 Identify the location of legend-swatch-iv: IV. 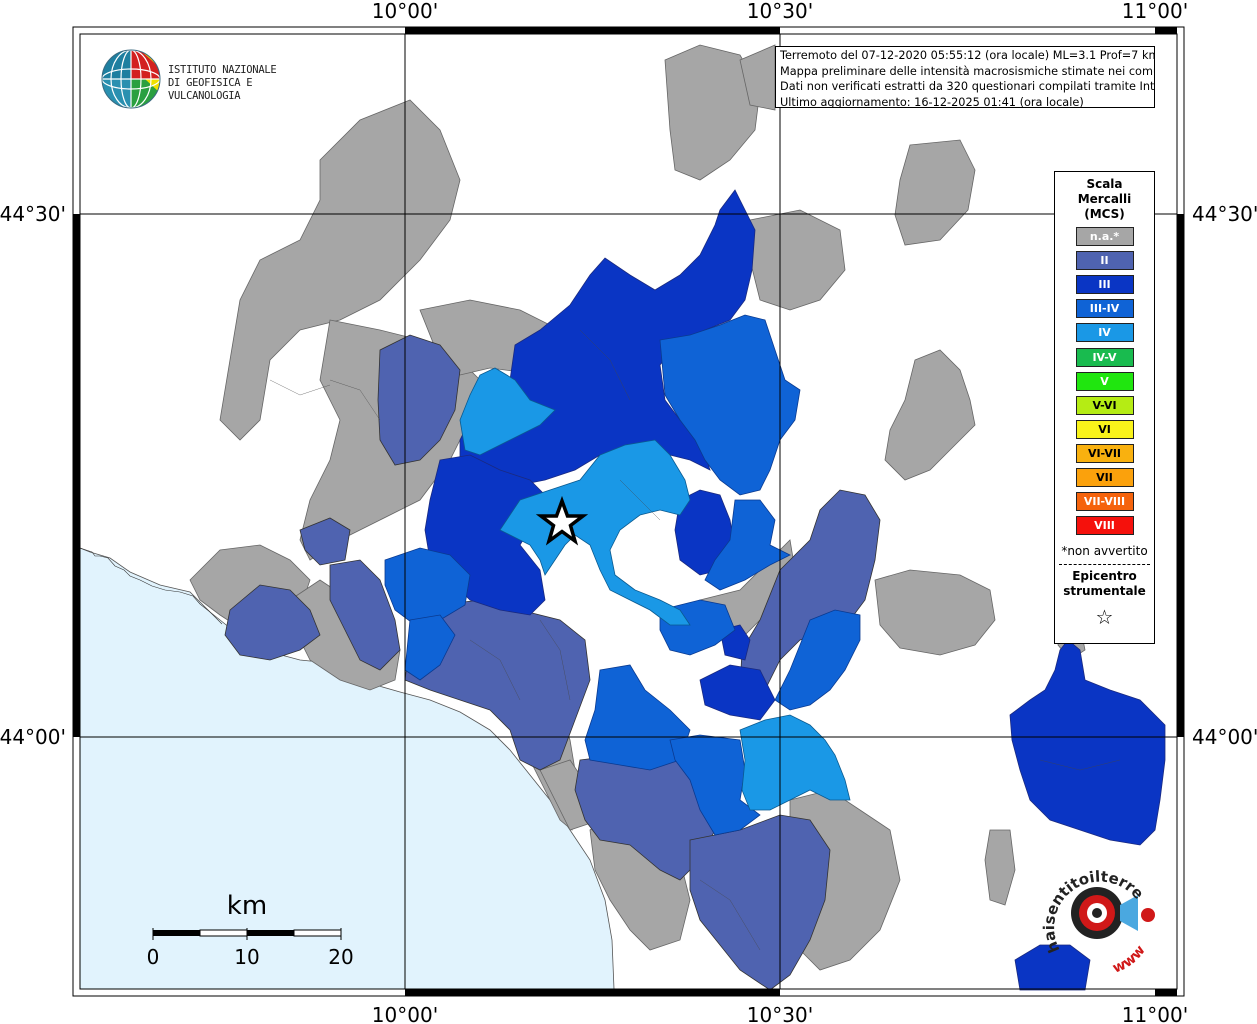
(1104, 333).